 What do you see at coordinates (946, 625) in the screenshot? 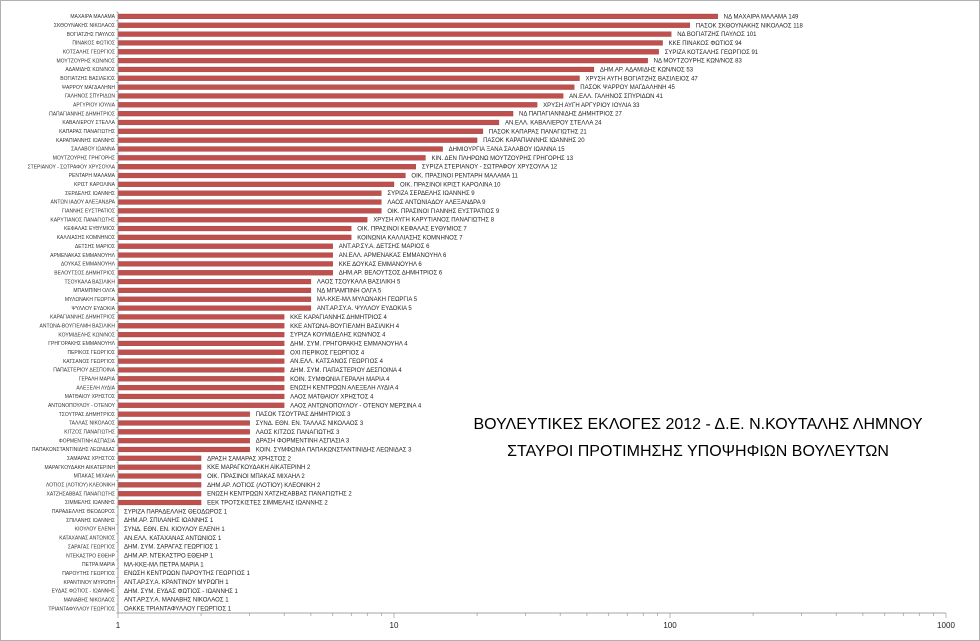
I see `x-tick-label: 1000` at bounding box center [946, 625].